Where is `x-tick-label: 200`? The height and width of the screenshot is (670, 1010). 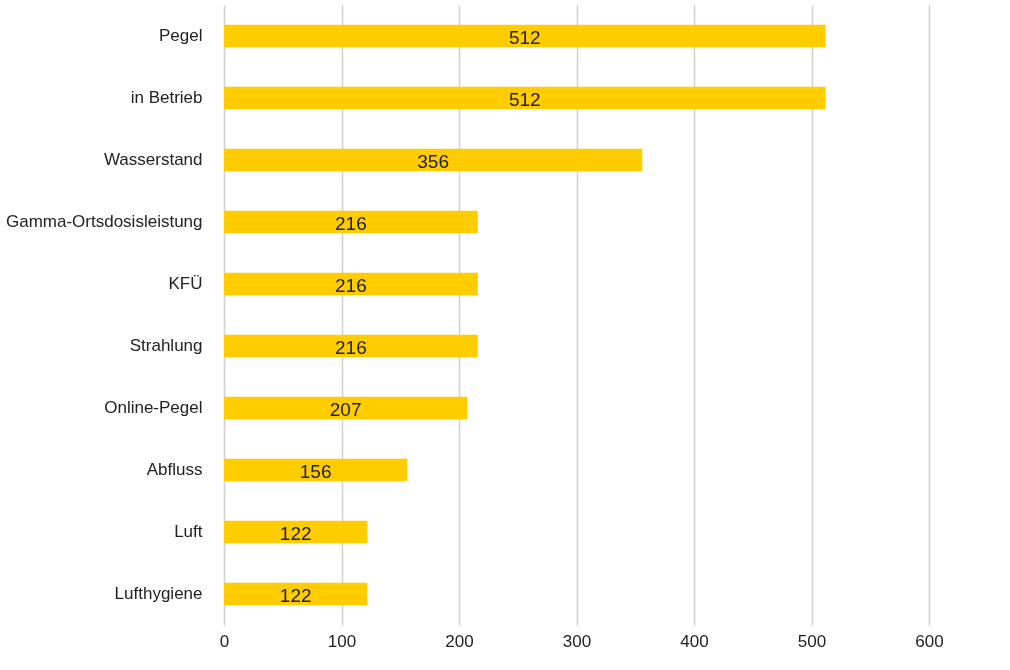
x-tick-label: 200 is located at coordinates (459, 641).